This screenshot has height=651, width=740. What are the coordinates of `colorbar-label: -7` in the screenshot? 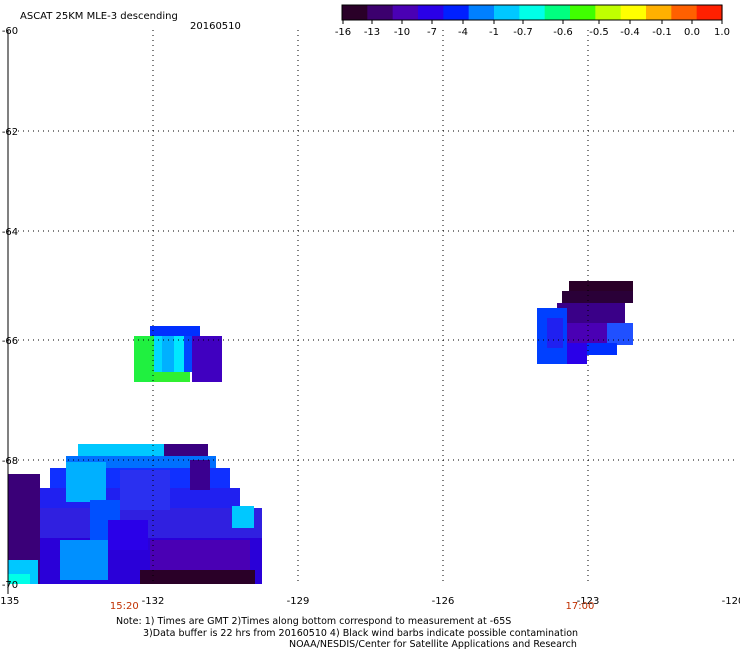 It's located at (432, 32).